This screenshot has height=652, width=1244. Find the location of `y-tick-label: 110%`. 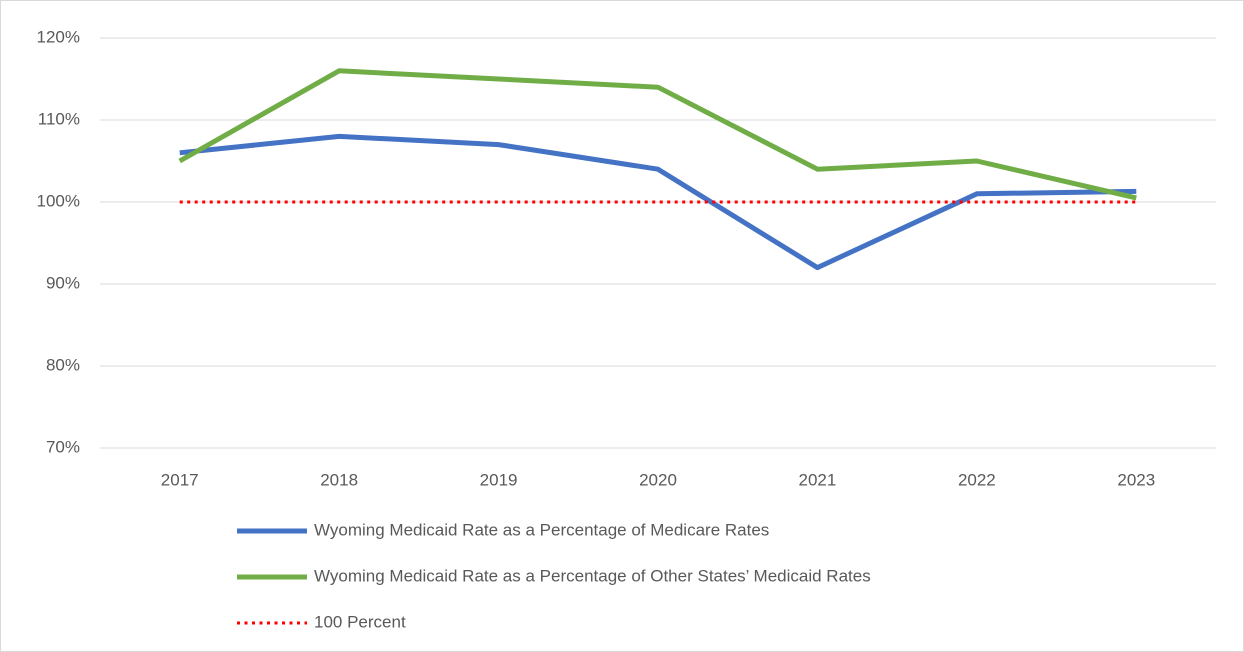

y-tick-label: 110% is located at coordinates (59, 118).